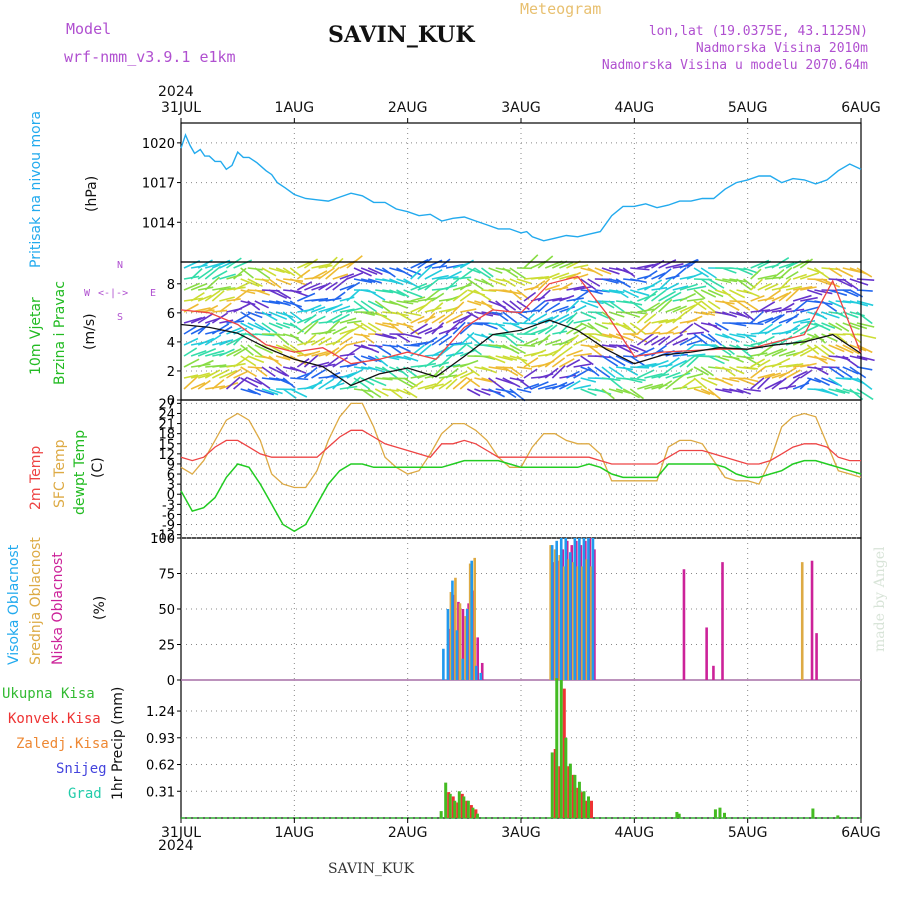 The height and width of the screenshot is (900, 900). I want to click on model-label: Model, so click(89, 29).